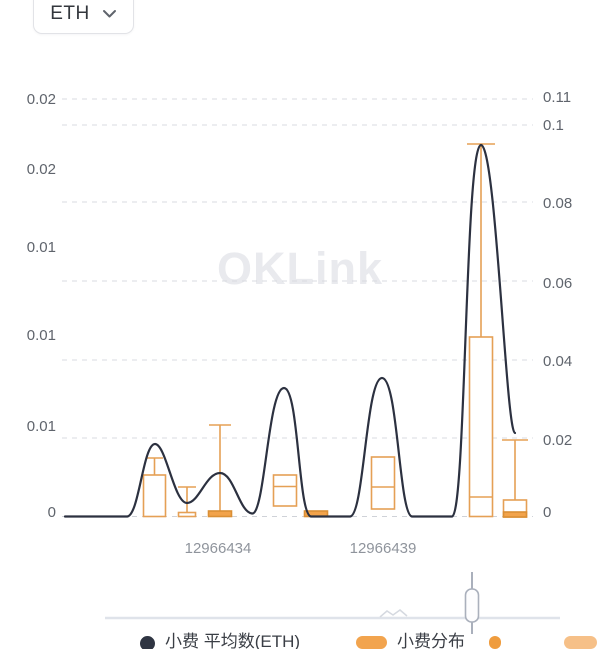  Describe the element at coordinates (557, 283) in the screenshot. I see `svg-text: 0.06` at that location.